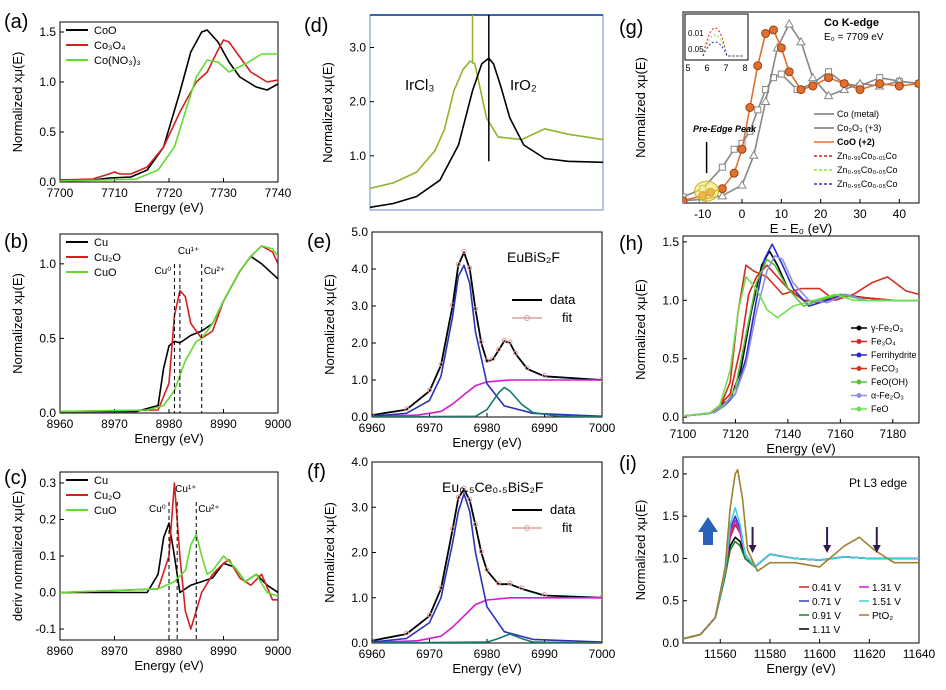  I want to click on panel-label: (a), so click(16, 22).